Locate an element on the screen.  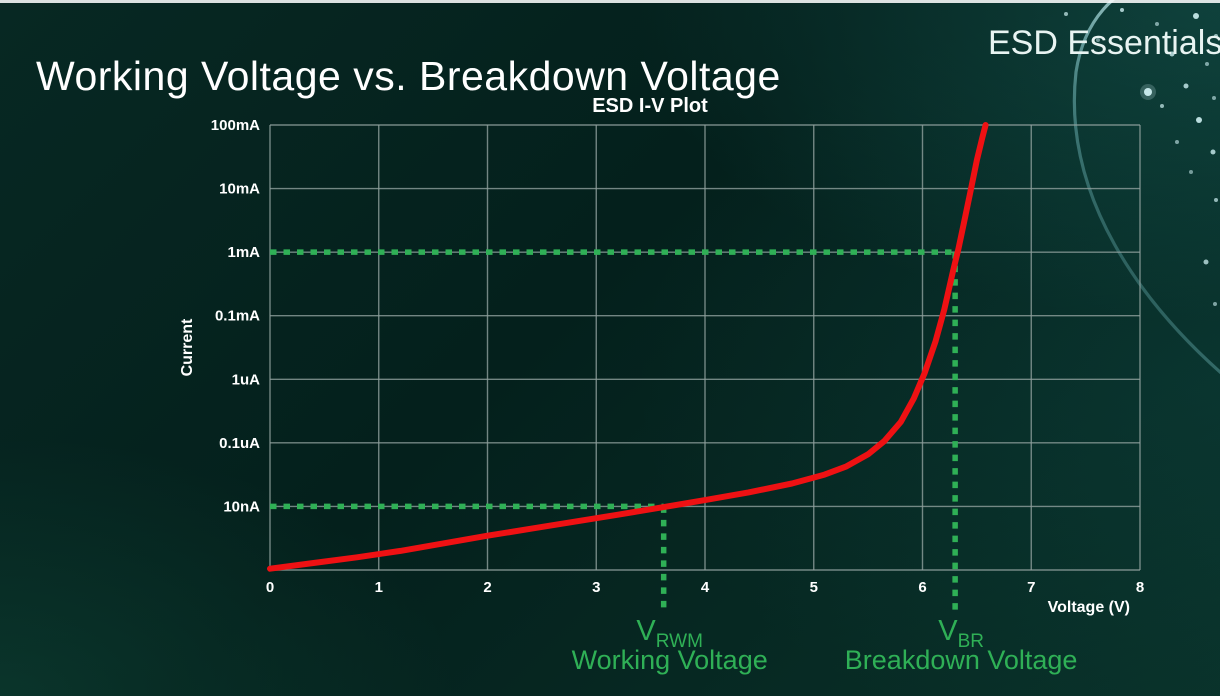
page-title: Working Voltage vs. Breakdown Voltage is located at coordinates (408, 76).